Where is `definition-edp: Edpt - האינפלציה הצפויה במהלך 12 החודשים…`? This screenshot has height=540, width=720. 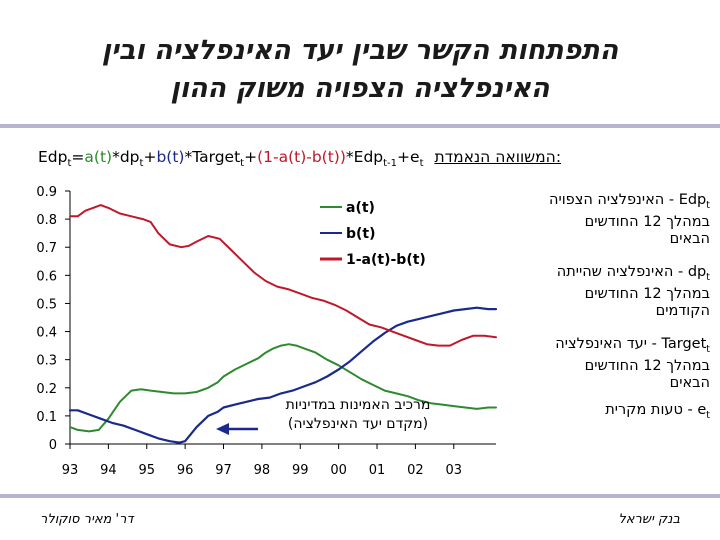
definition-edp: Edpt - האינפלציה הצפויה במהלך 12 החודשים… is located at coordinates (602, 220).